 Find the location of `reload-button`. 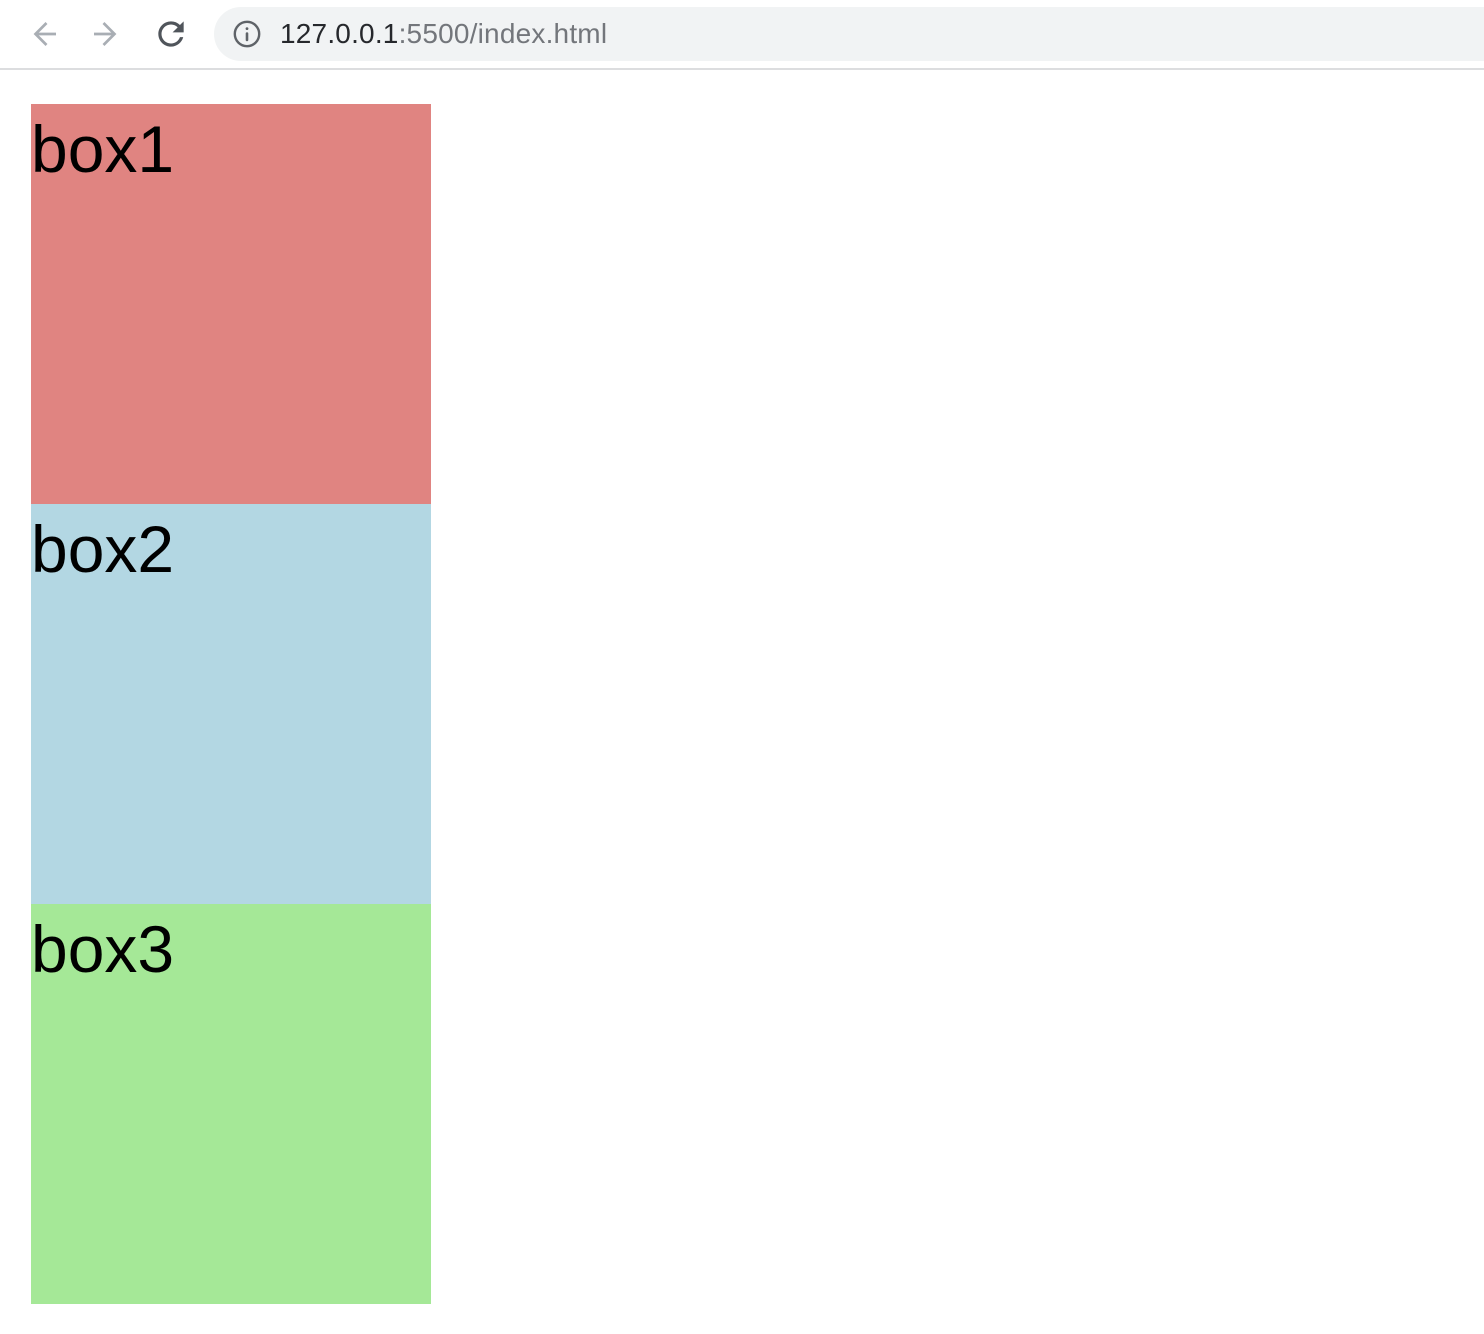

reload-button is located at coordinates (171, 34).